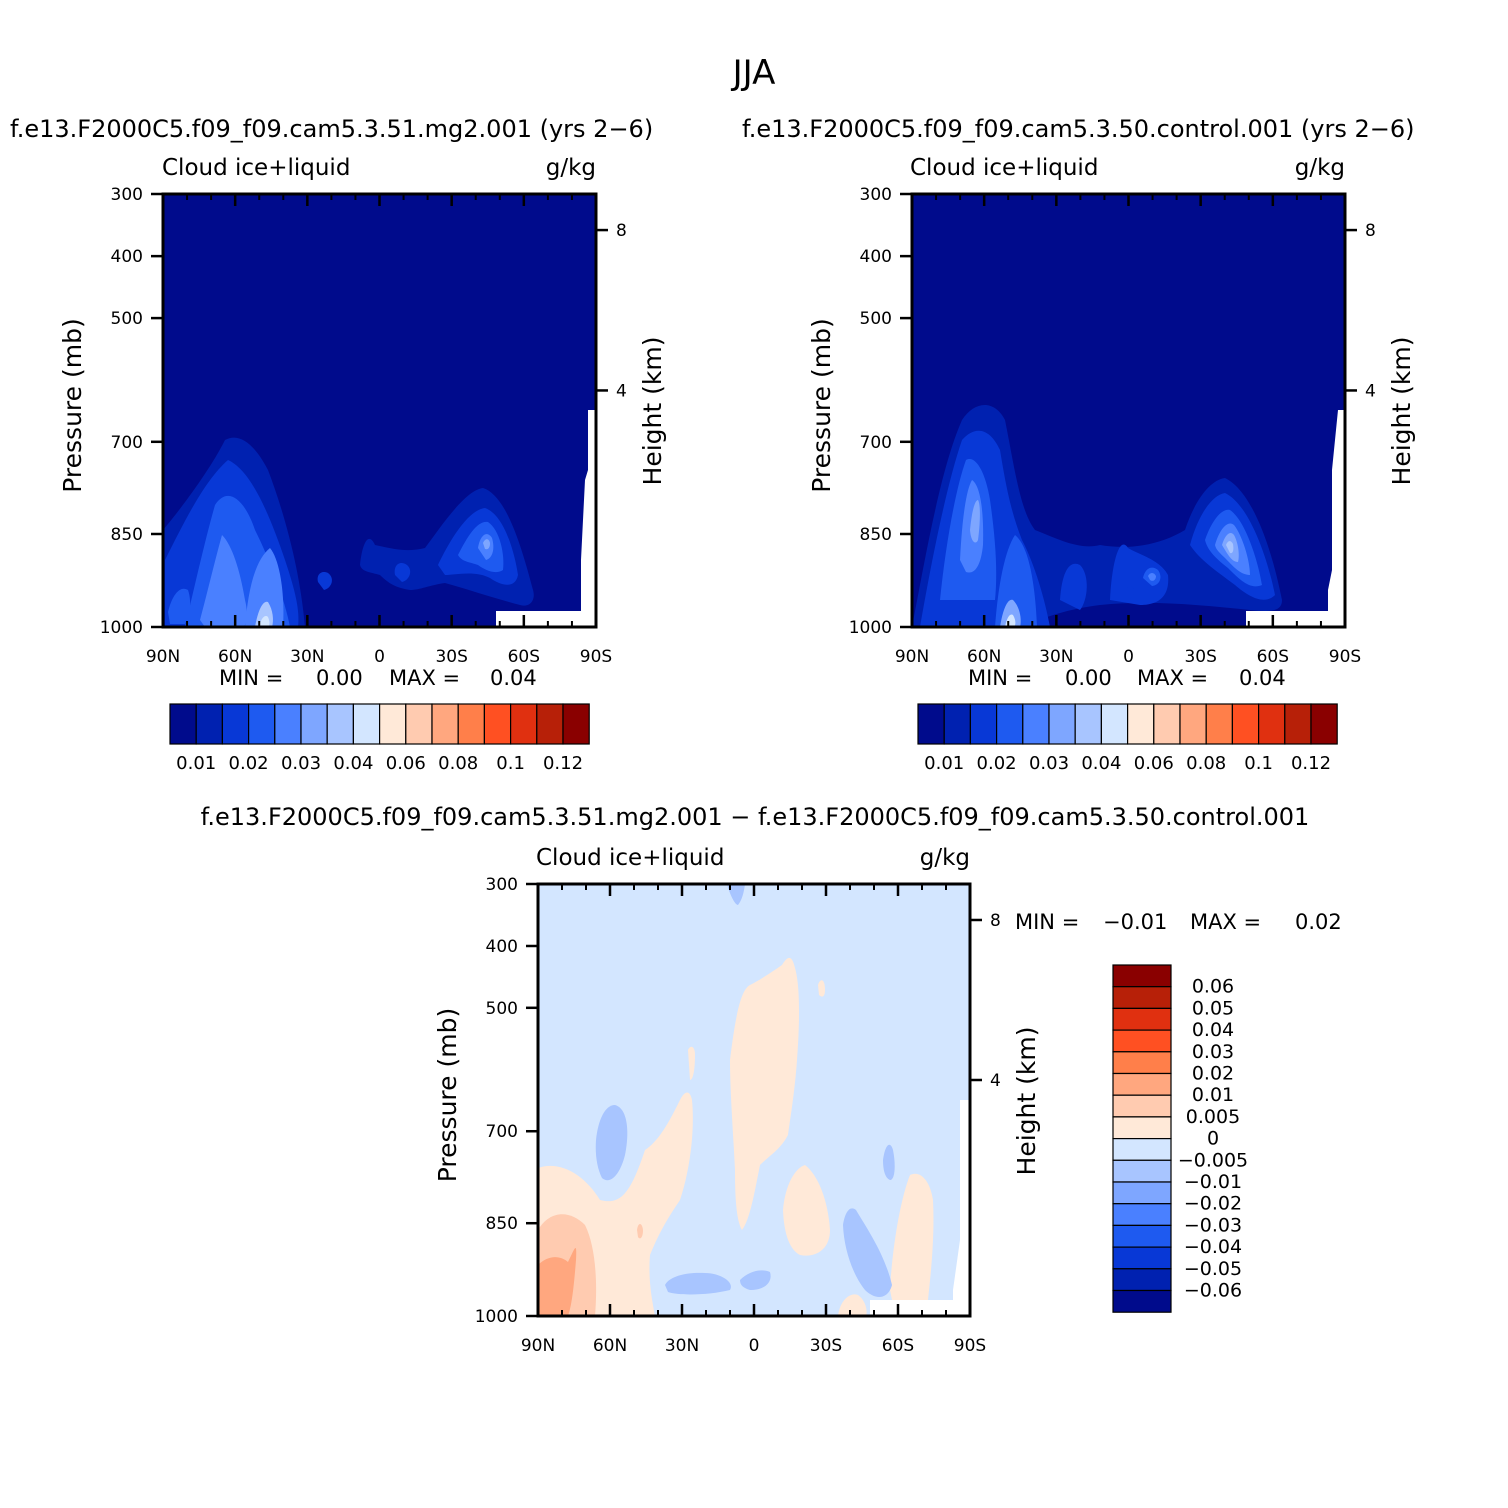 The height and width of the screenshot is (1508, 1508). Describe the element at coordinates (563, 763) in the screenshot. I see `panel1-colorbar-label: 0.12` at that location.